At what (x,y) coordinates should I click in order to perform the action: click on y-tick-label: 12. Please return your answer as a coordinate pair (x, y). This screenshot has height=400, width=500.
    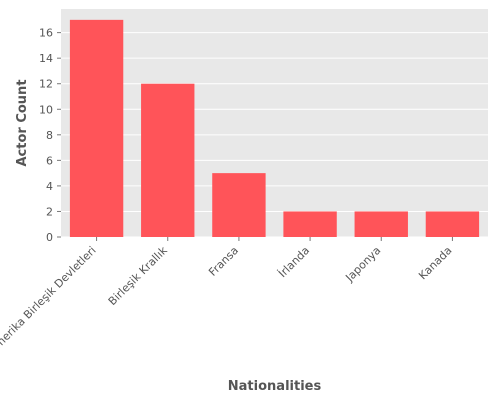
    Looking at the image, I should click on (46, 84).